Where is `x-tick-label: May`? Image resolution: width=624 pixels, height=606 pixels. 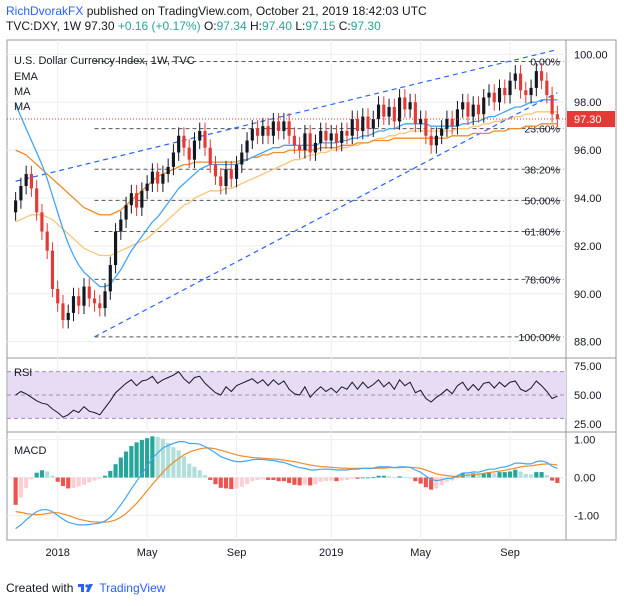
x-tick-label: May is located at coordinates (147, 553).